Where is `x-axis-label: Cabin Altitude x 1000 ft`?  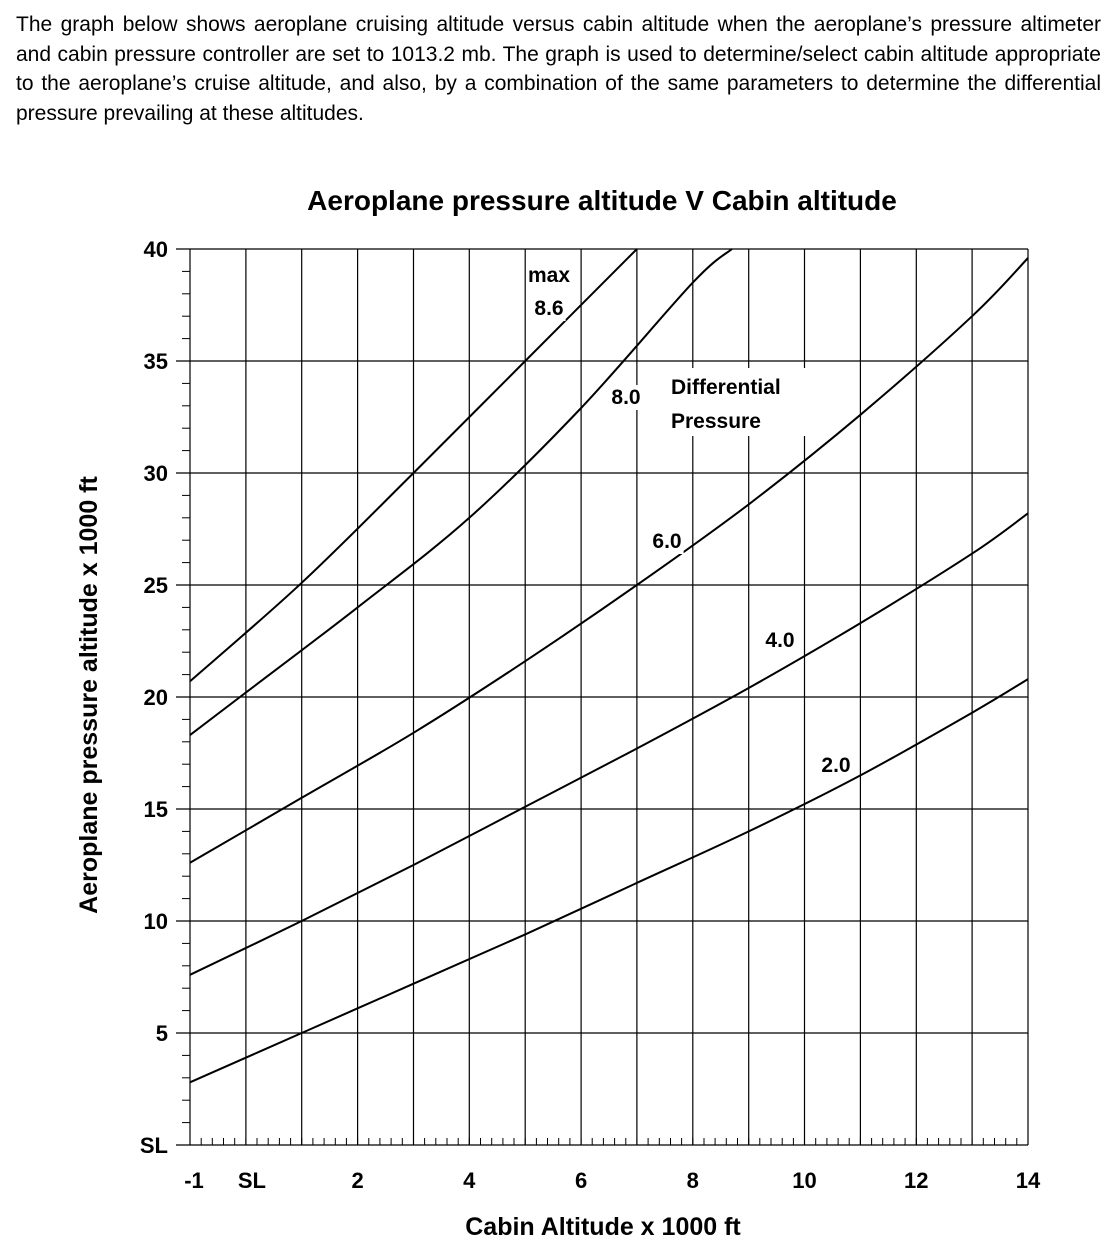
x-axis-label: Cabin Altitude x 1000 ft is located at coordinates (603, 1227).